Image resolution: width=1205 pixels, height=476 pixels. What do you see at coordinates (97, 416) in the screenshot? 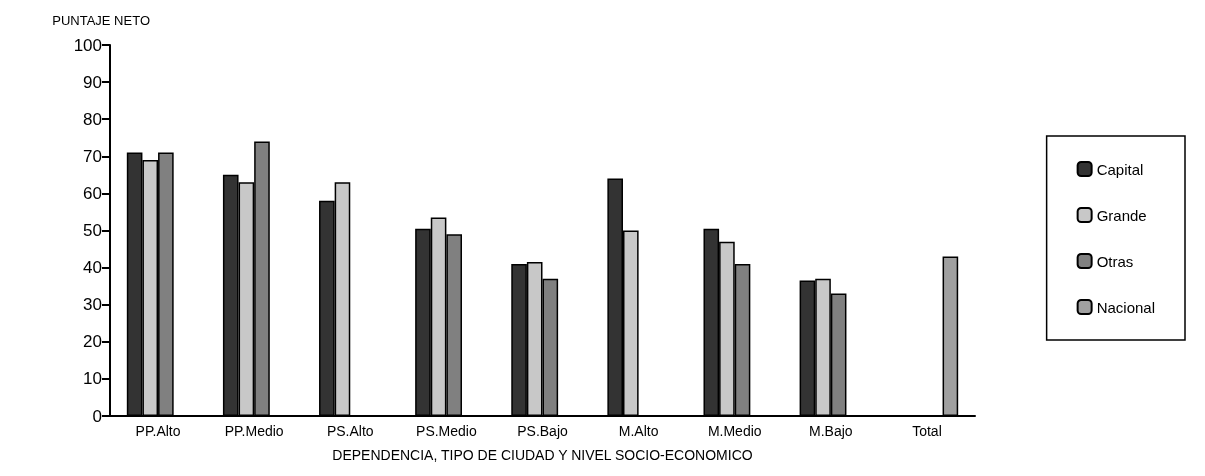
I see `y-tick-label: 0` at bounding box center [97, 416].